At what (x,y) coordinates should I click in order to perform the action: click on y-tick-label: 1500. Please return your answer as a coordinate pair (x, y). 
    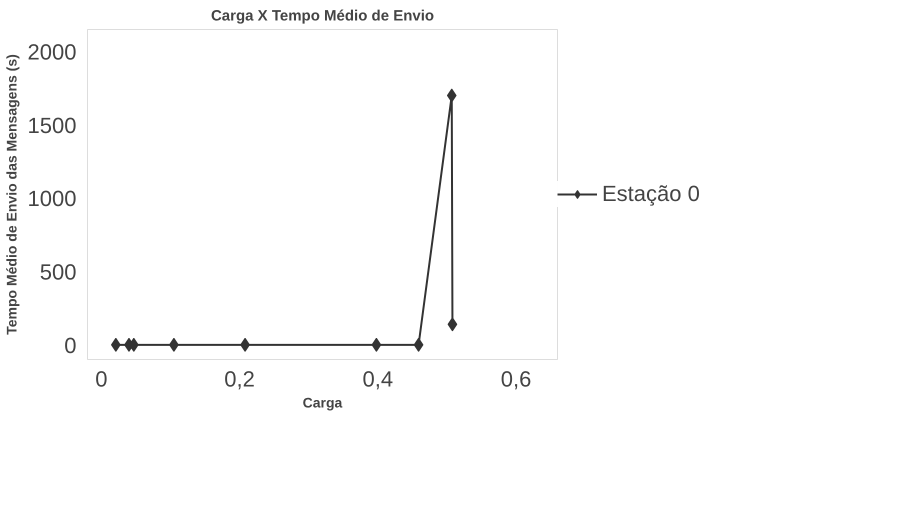
    Looking at the image, I should click on (52, 125).